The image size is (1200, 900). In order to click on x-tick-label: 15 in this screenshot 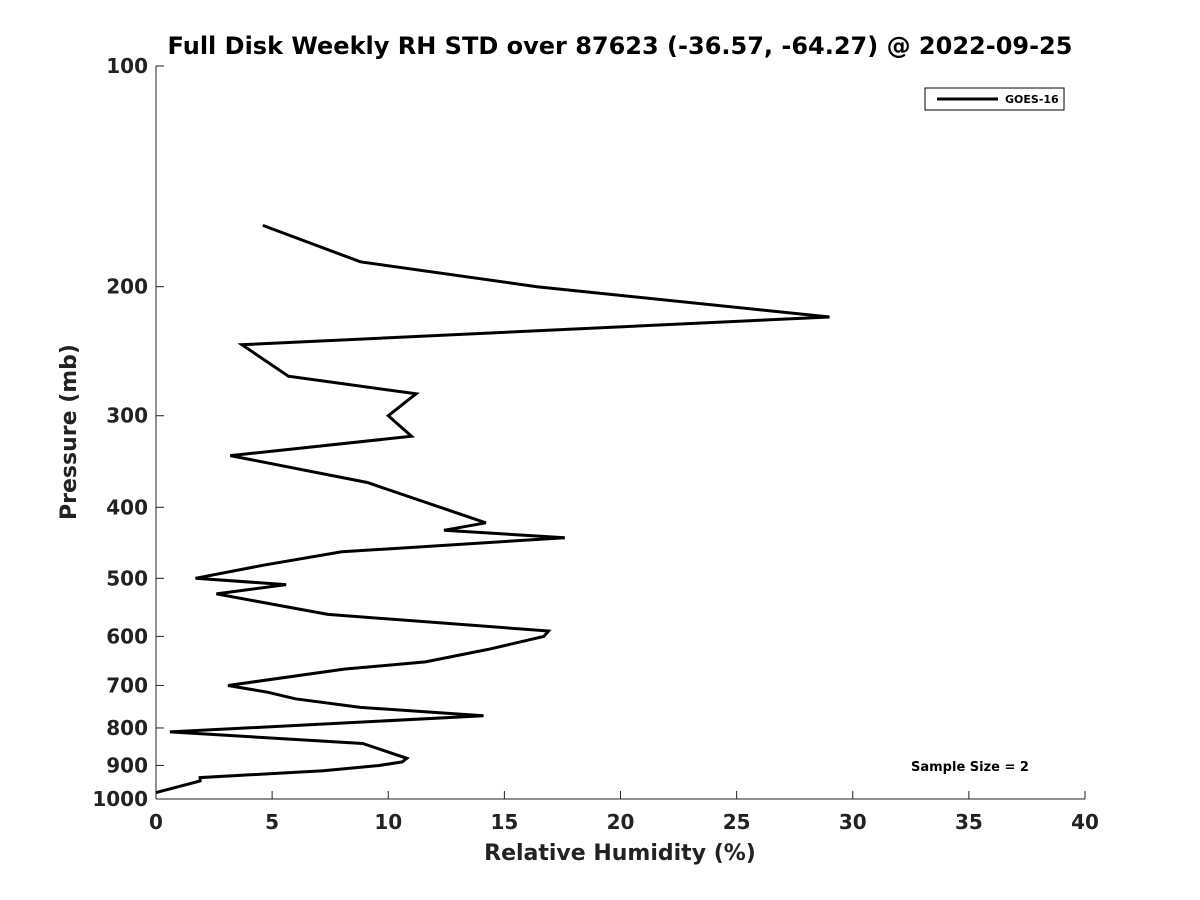, I will do `click(504, 822)`.